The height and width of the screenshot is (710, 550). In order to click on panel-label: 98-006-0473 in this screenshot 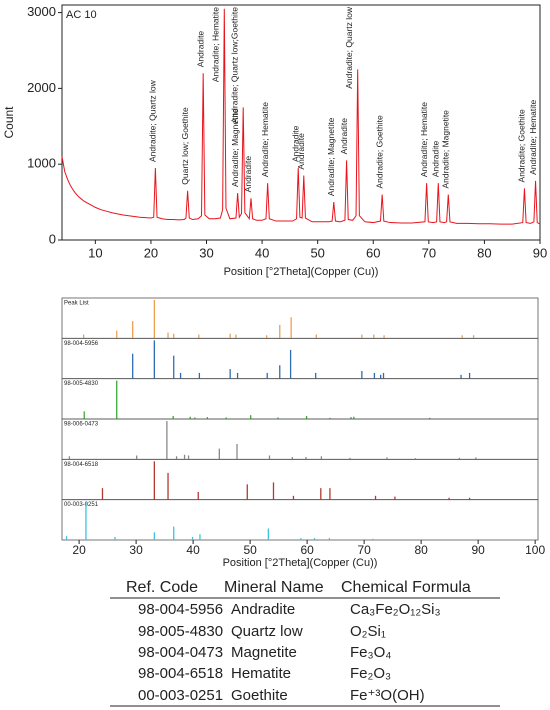, I will do `click(81, 425)`.